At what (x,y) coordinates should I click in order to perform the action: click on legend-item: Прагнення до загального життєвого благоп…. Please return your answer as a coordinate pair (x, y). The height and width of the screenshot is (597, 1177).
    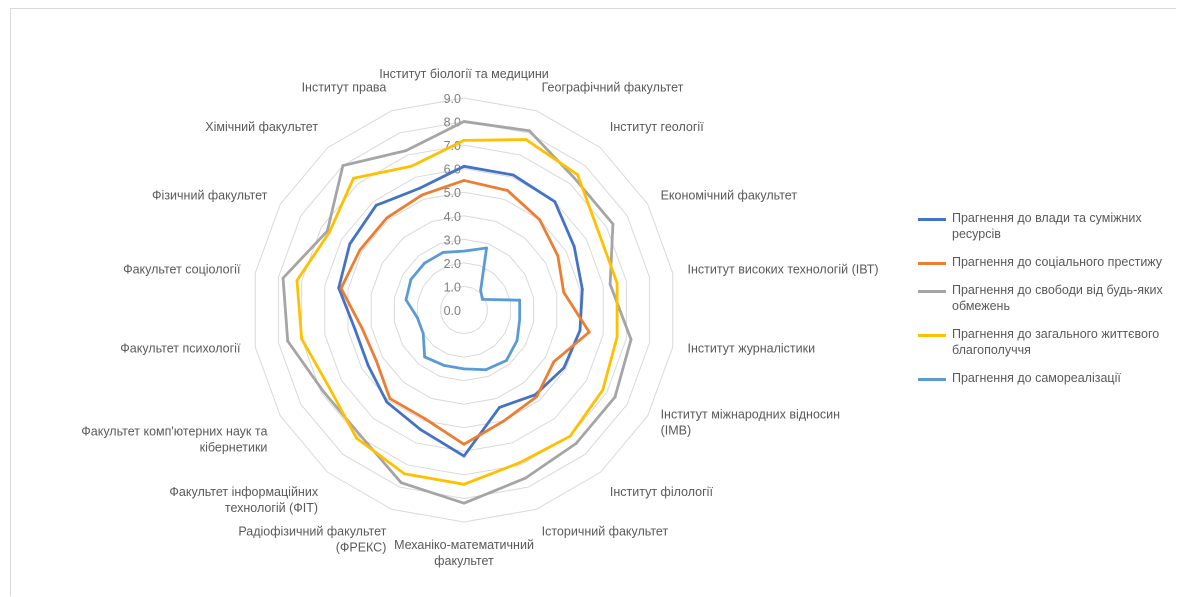
    Looking at the image, I should click on (1043, 342).